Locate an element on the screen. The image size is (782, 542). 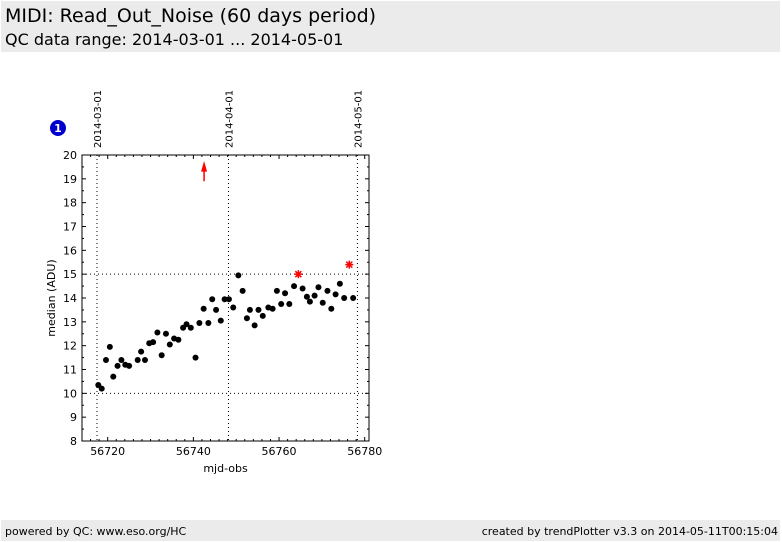
x-tick-label: 56760 is located at coordinates (279, 451).